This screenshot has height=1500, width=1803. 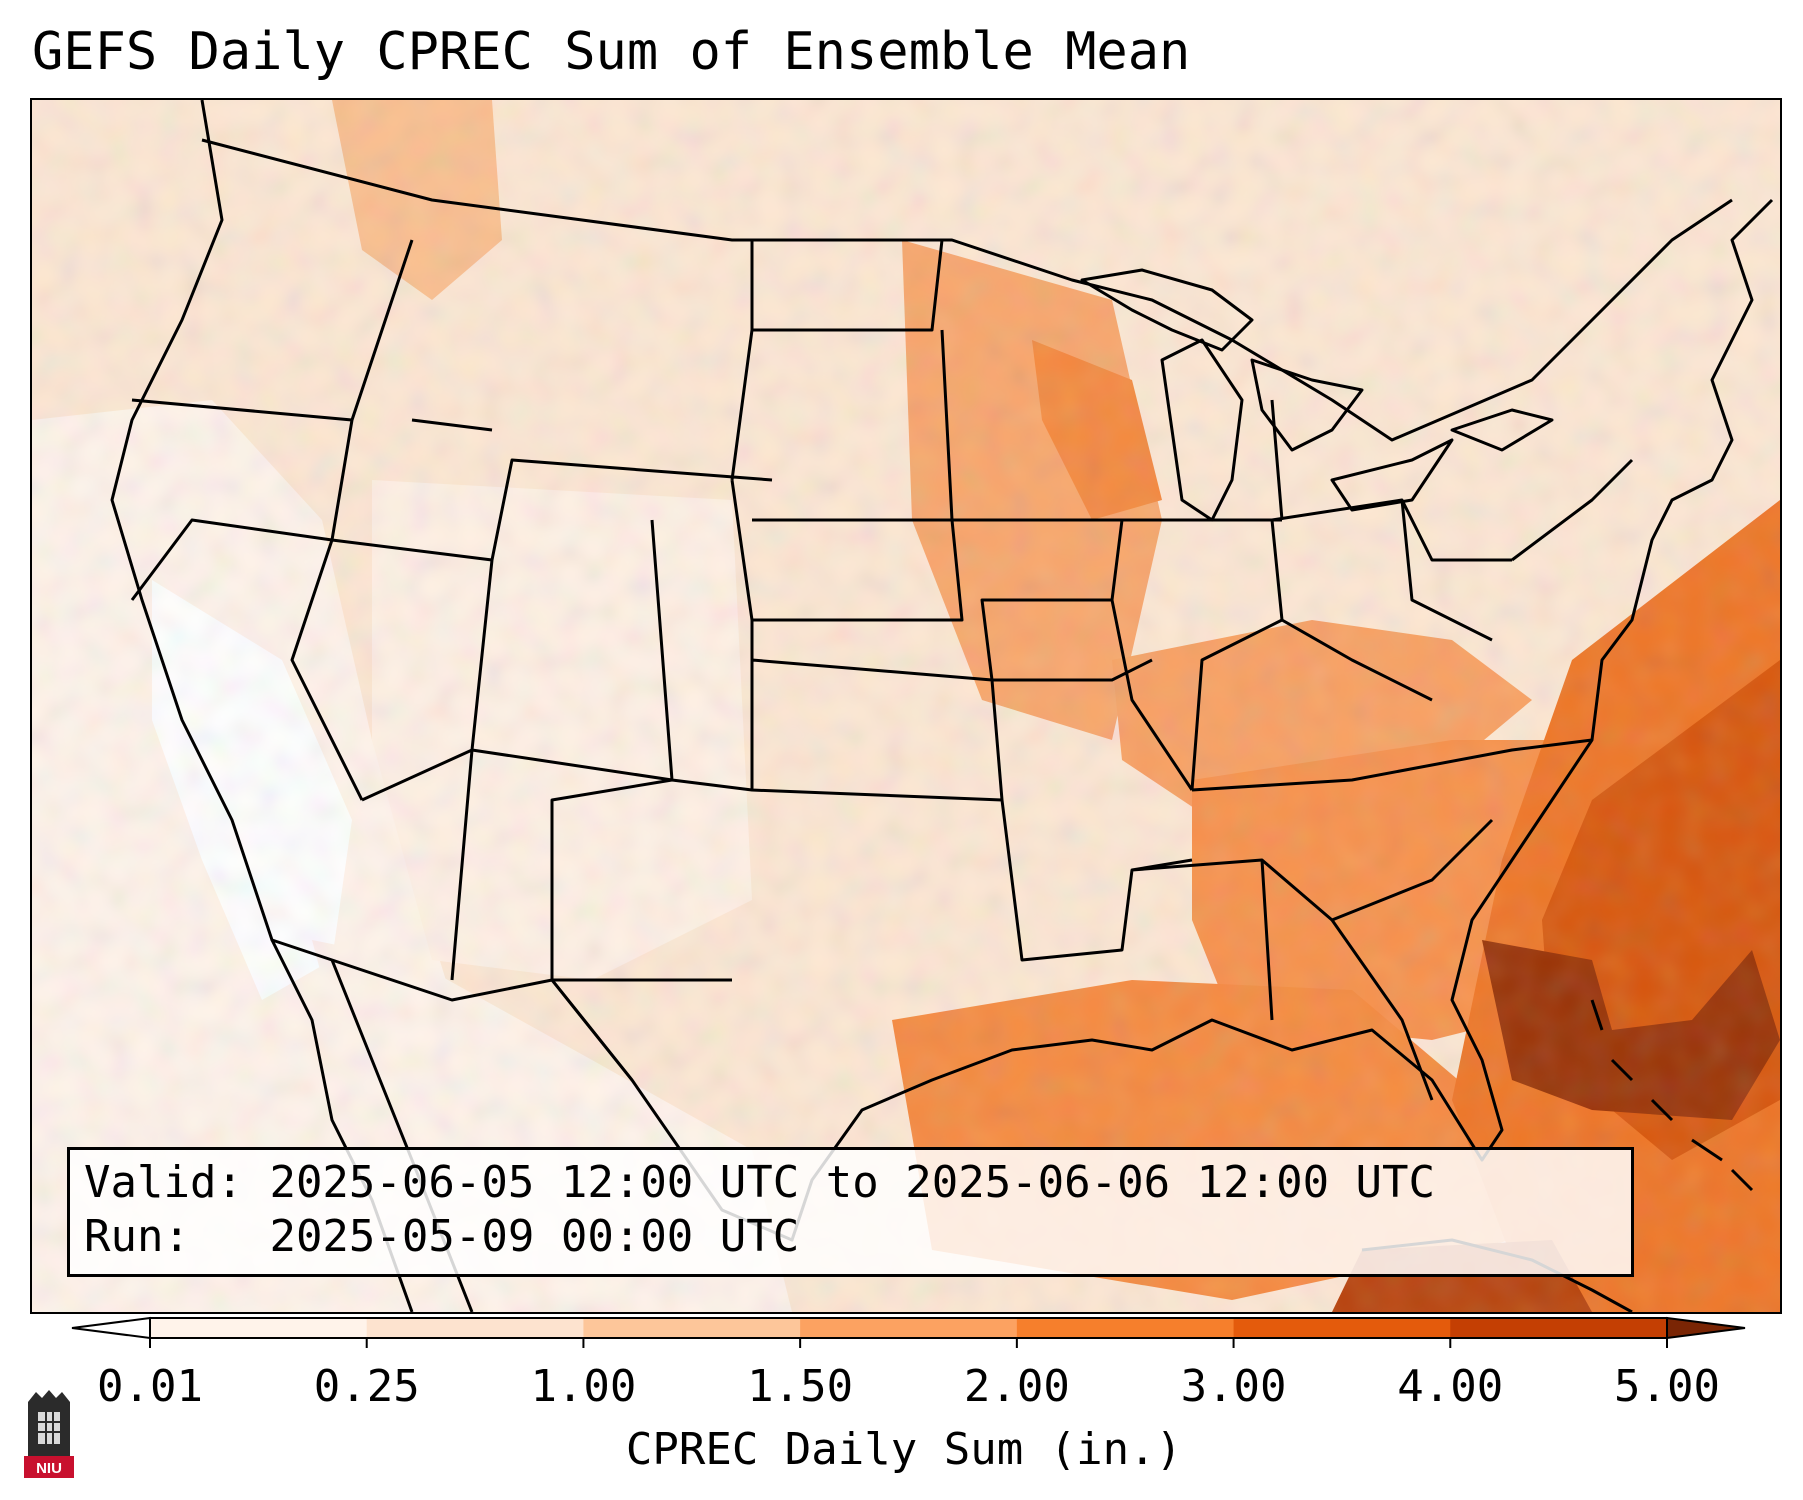 What do you see at coordinates (1016, 1386) in the screenshot?
I see `colorbar-tick-label: 2.00` at bounding box center [1016, 1386].